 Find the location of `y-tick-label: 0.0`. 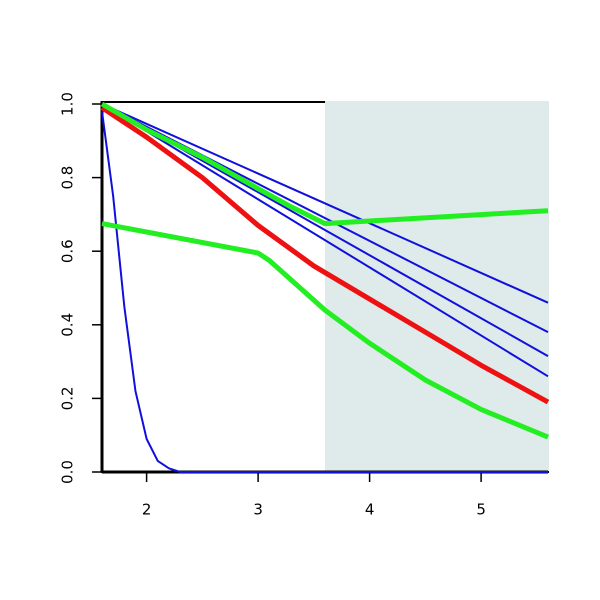

y-tick-label: 0.0 is located at coordinates (68, 472).